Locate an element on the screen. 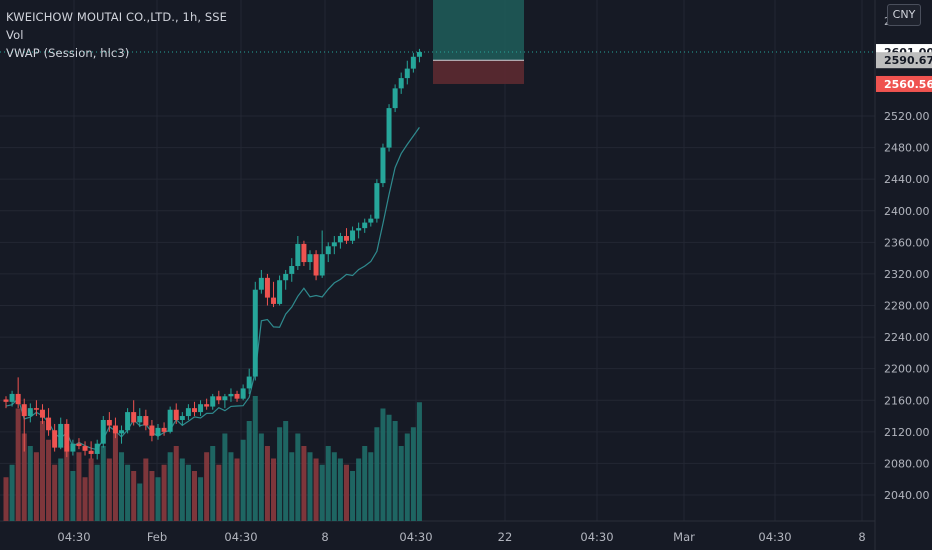  loss-zone is located at coordinates (478, 72).